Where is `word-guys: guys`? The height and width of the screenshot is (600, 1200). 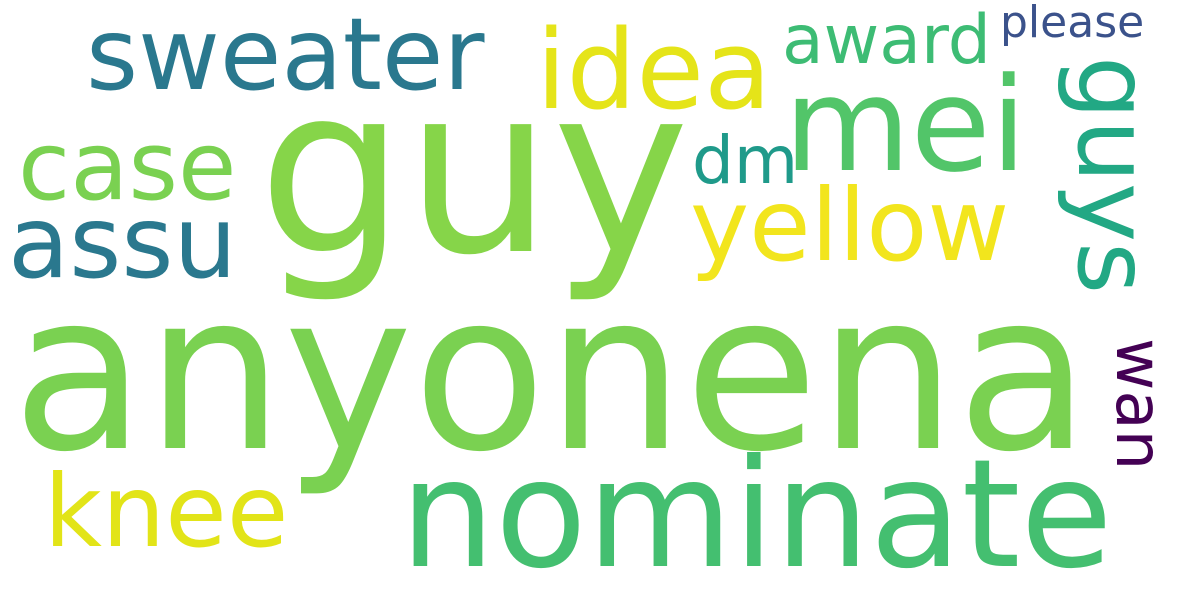 word-guys: guys is located at coordinates (1113, 175).